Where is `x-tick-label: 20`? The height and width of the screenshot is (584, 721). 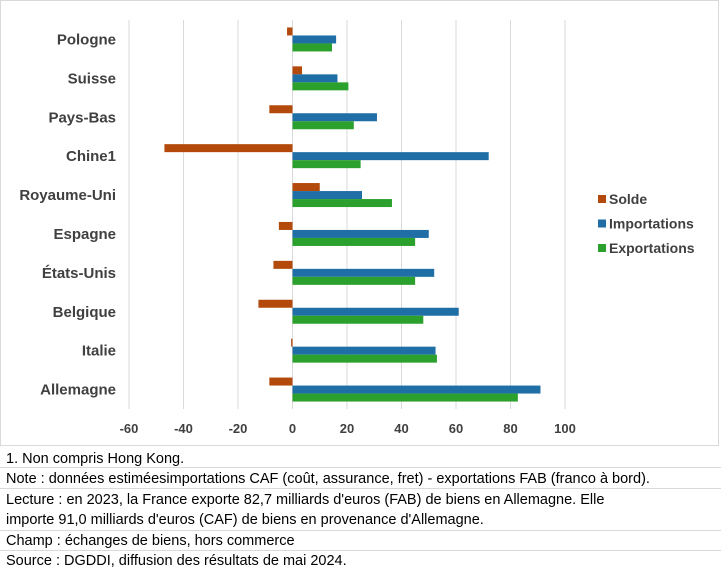 x-tick-label: 20 is located at coordinates (347, 428).